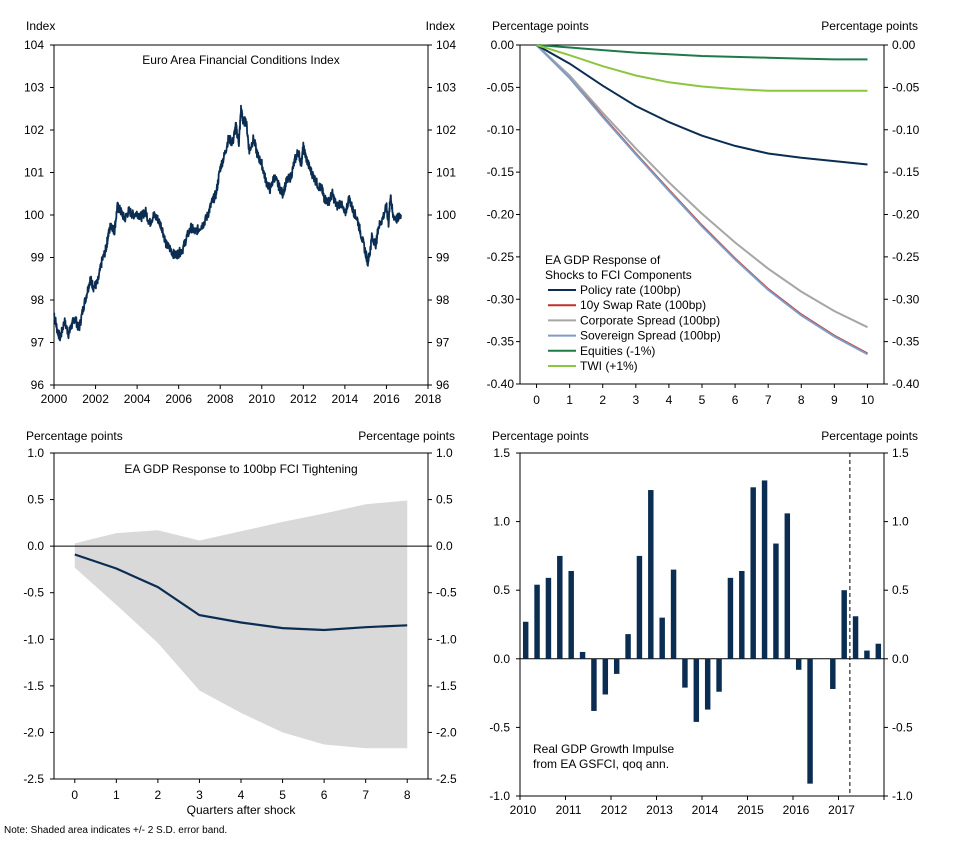  I want to click on y-tick-label-right: -0.20, so click(906, 215).